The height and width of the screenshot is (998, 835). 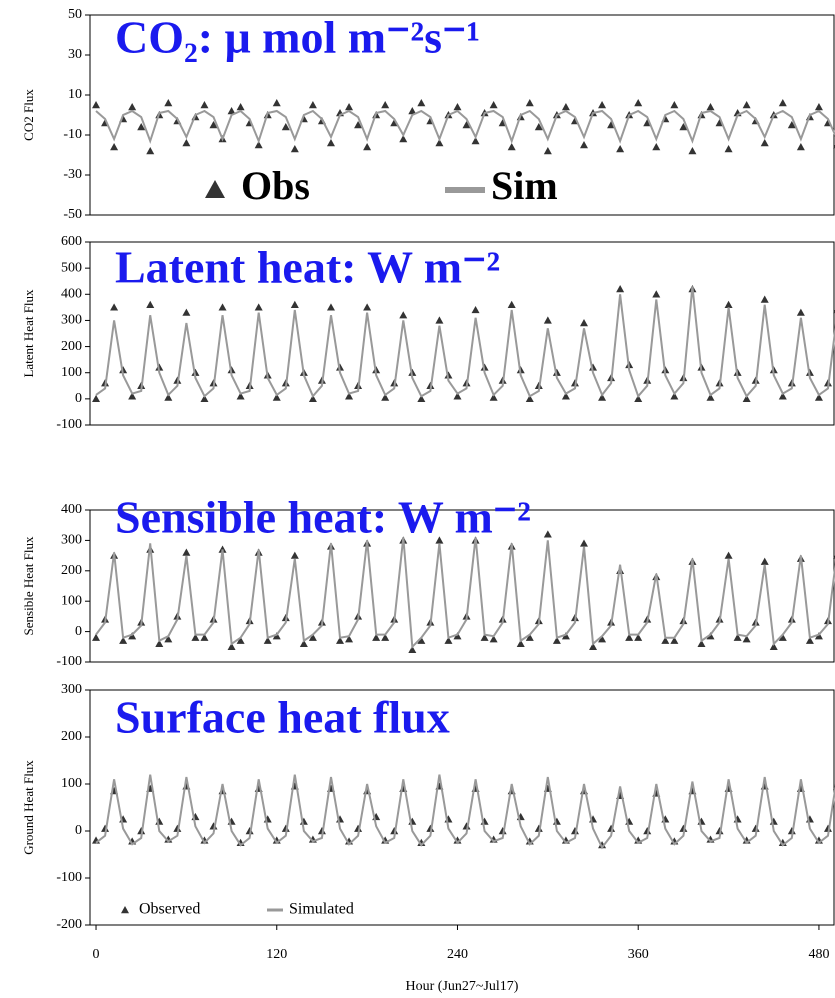 What do you see at coordinates (524, 185) in the screenshot?
I see `legend-label: Sim` at bounding box center [524, 185].